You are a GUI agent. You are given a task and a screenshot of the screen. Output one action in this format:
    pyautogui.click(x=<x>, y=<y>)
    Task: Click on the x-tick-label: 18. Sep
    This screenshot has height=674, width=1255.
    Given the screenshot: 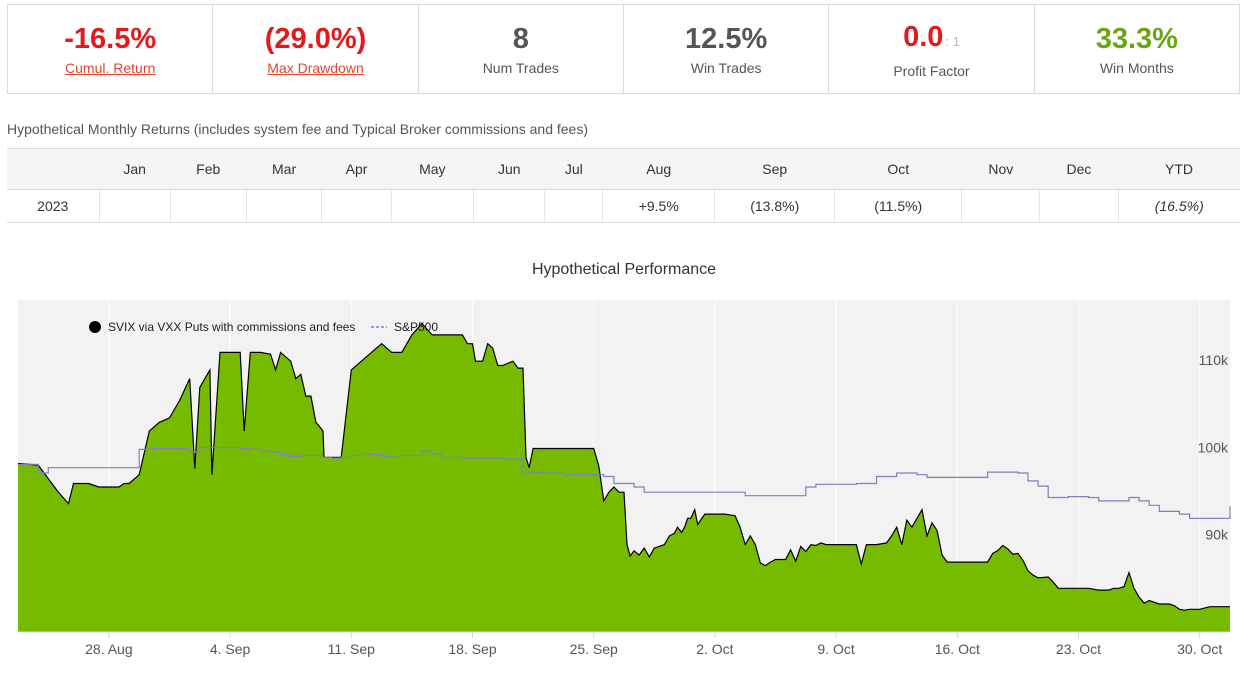 What is the action you would take?
    pyautogui.click(x=472, y=649)
    